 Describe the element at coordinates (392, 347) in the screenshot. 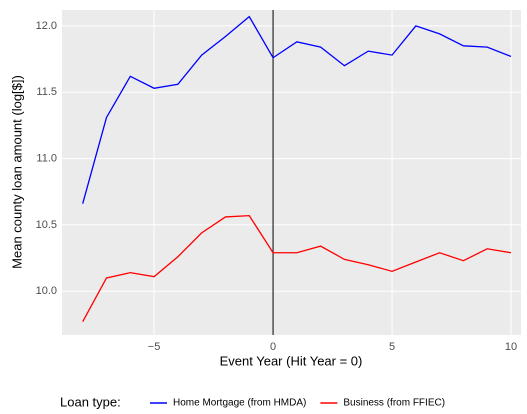

I see `x-tick-label: 5` at that location.